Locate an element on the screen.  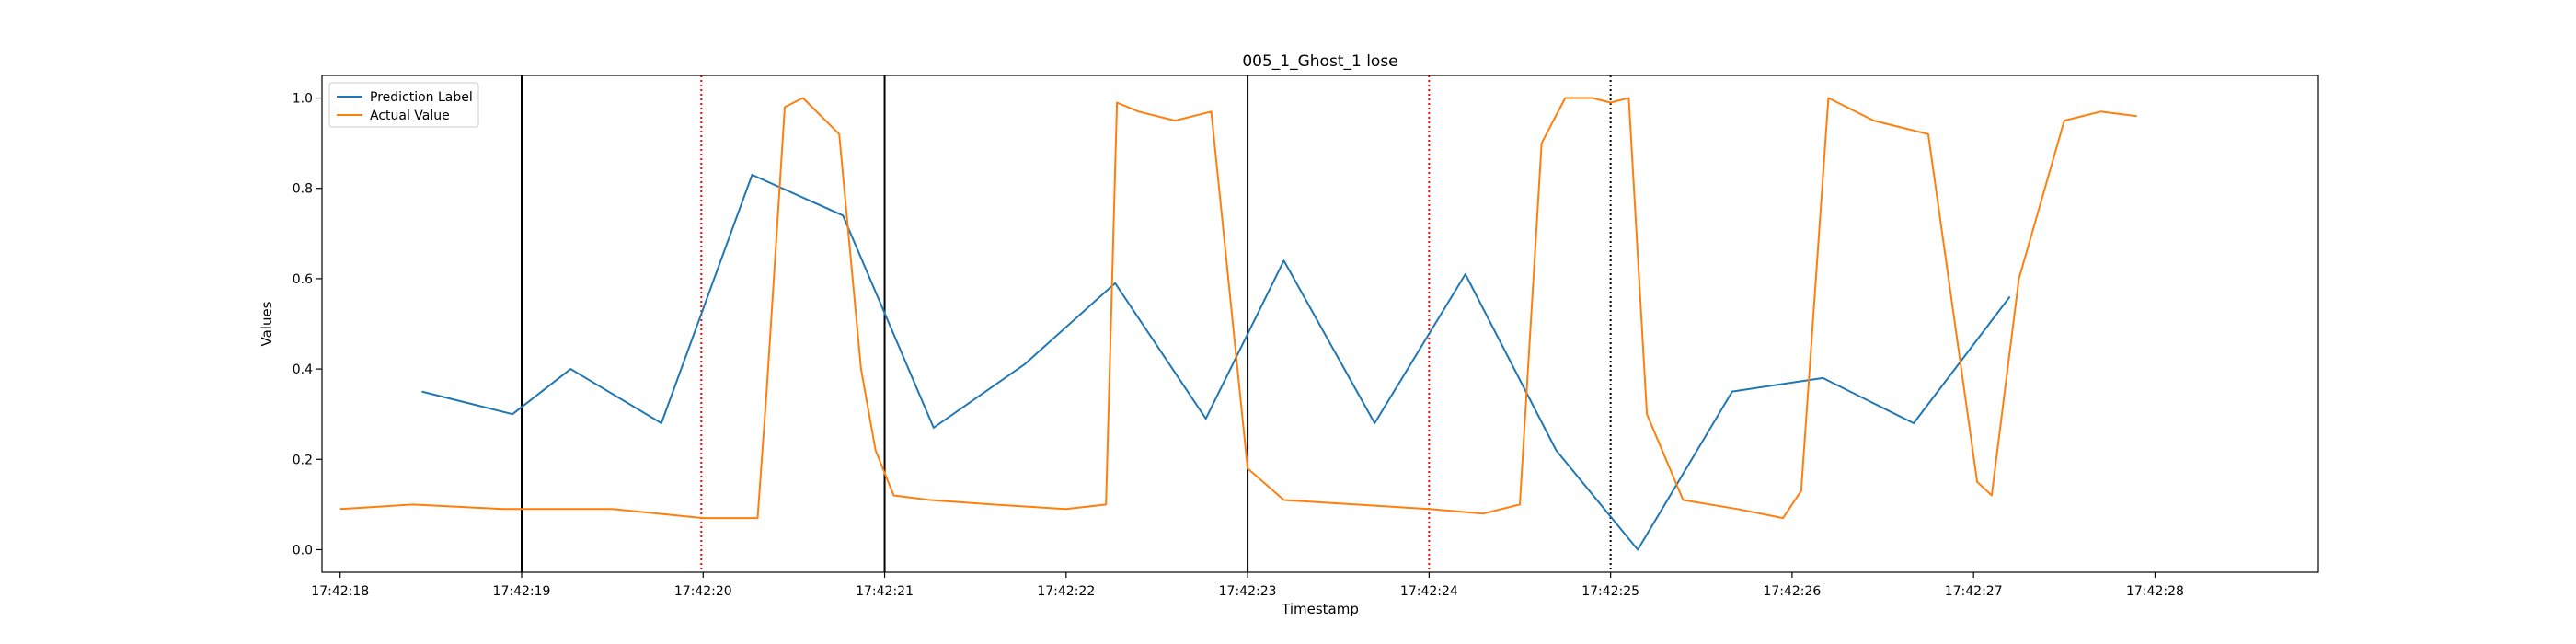
x-tick-label: 17:42:20 is located at coordinates (703, 591).